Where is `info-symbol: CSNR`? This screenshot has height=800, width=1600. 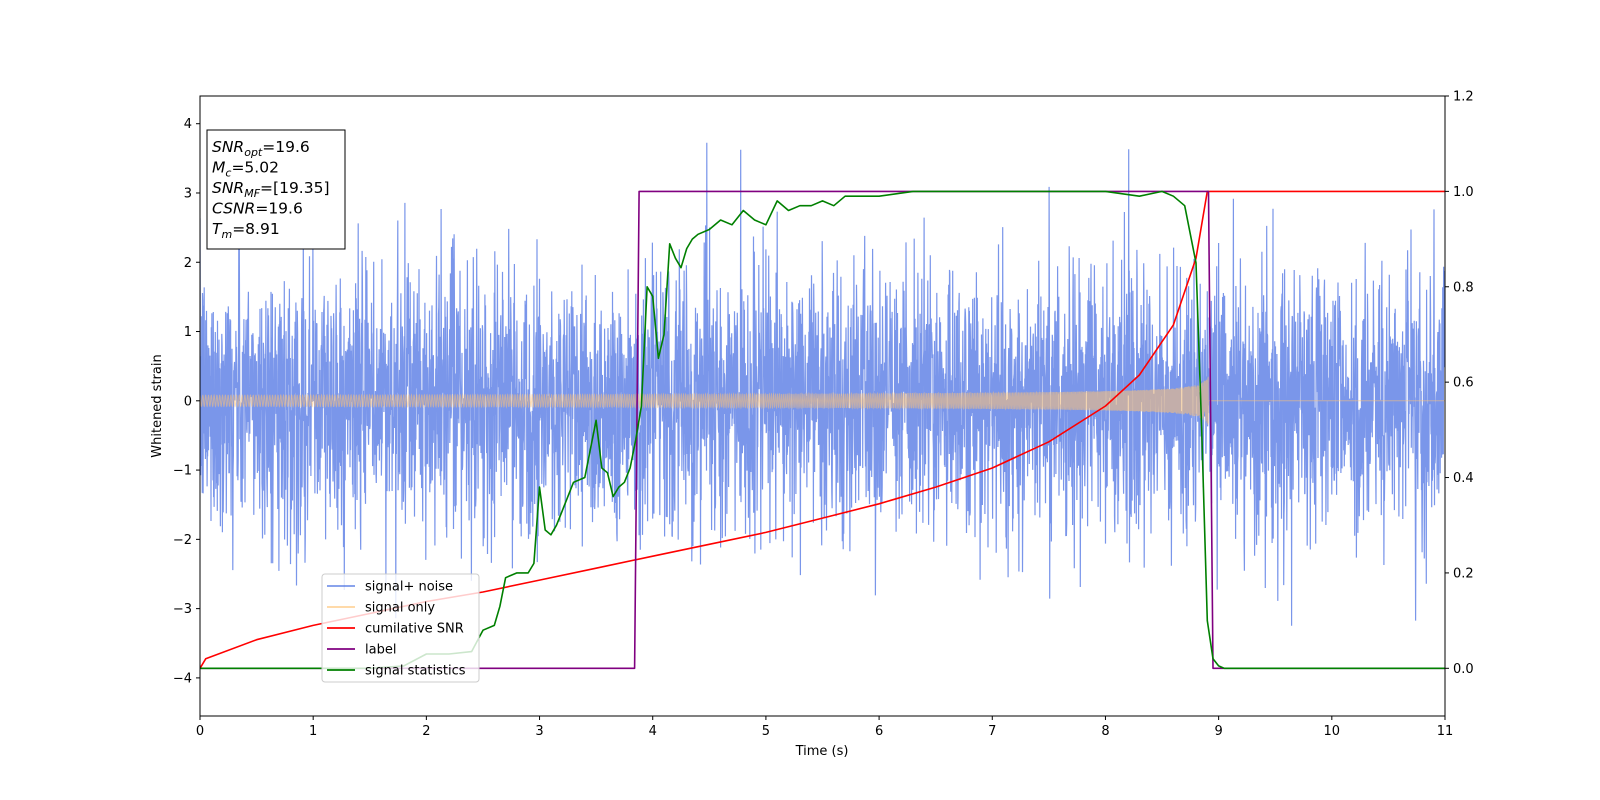 info-symbol: CSNR is located at coordinates (233, 209).